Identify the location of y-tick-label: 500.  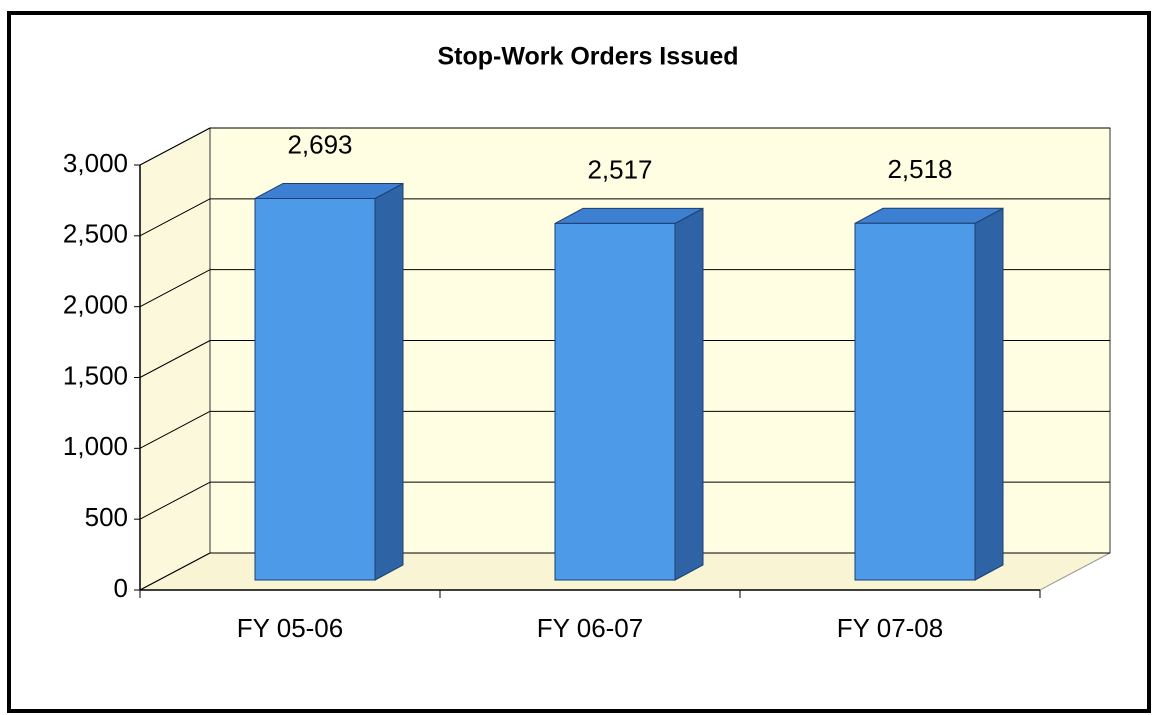
(106, 517).